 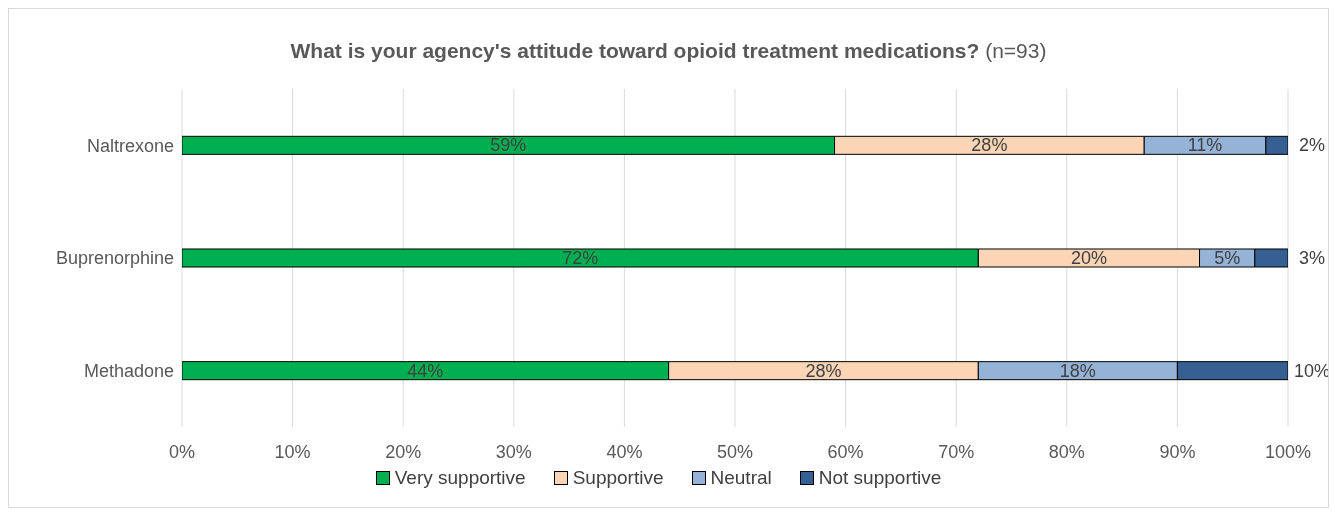 I want to click on chart-title: What is your agency's attitude toward opioid treatment medications?, so click(x=635, y=50).